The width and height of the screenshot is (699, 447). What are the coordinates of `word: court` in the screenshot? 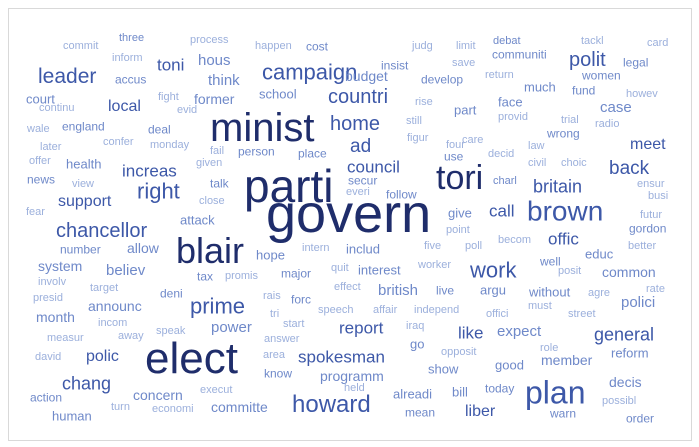 It's located at (40, 99).